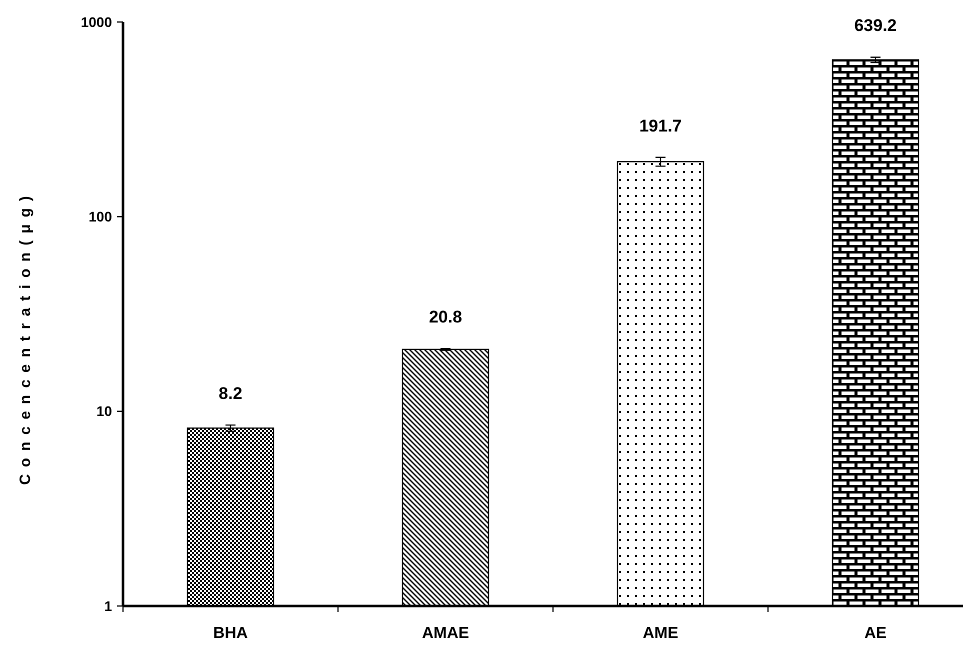  Describe the element at coordinates (104, 411) in the screenshot. I see `y-tick-label: 10` at that location.